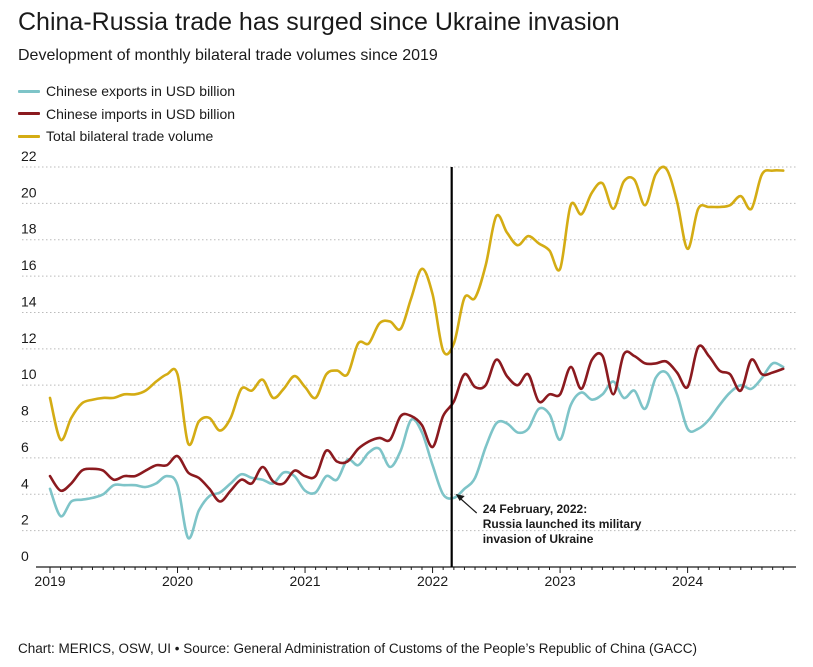  I want to click on y-tick-label: 10, so click(29, 374).